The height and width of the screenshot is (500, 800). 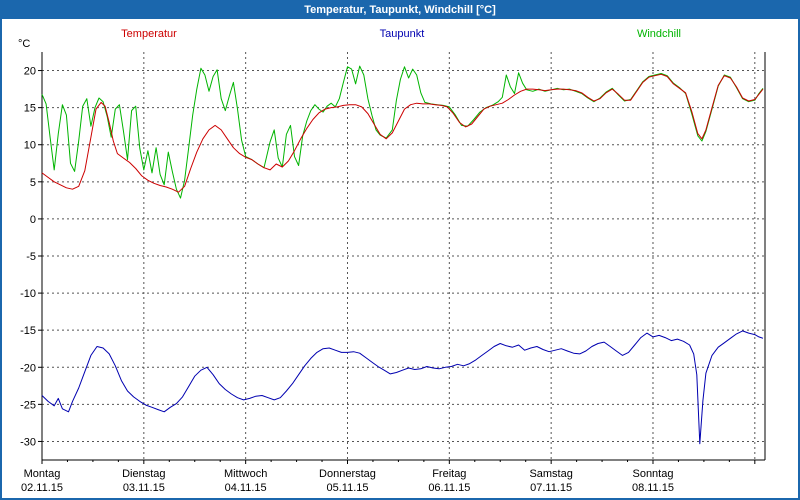 I want to click on y-tick-label: -25, so click(x=28, y=405).